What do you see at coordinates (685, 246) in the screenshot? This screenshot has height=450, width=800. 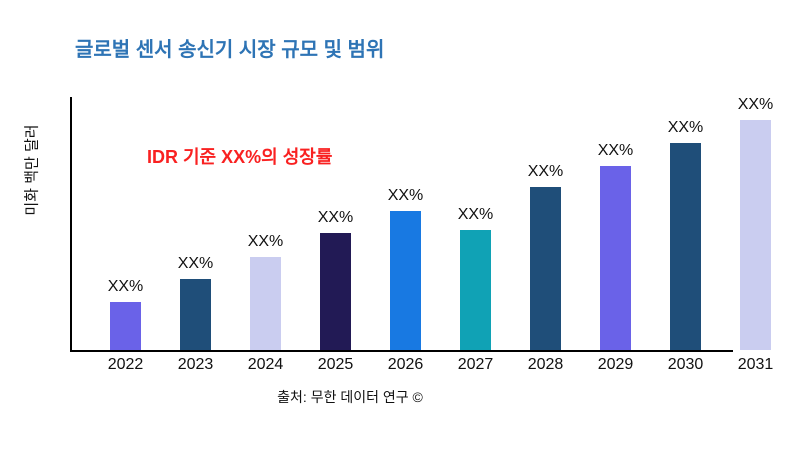 I see `bar-2030` at bounding box center [685, 246].